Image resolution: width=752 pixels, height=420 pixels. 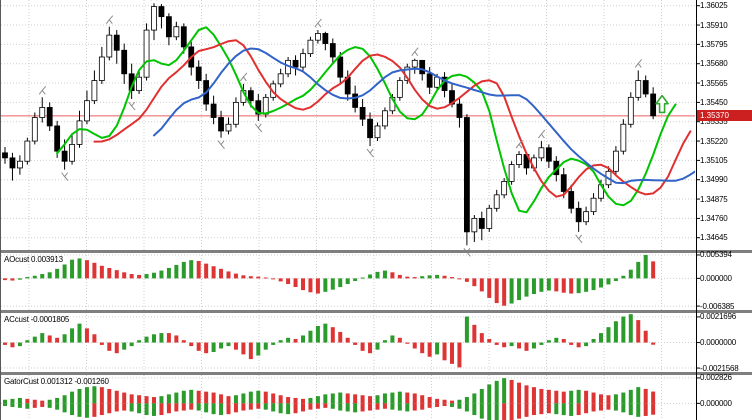 What do you see at coordinates (717, 306) in the screenshot?
I see `ao-tick-label: -0.006385` at bounding box center [717, 306].